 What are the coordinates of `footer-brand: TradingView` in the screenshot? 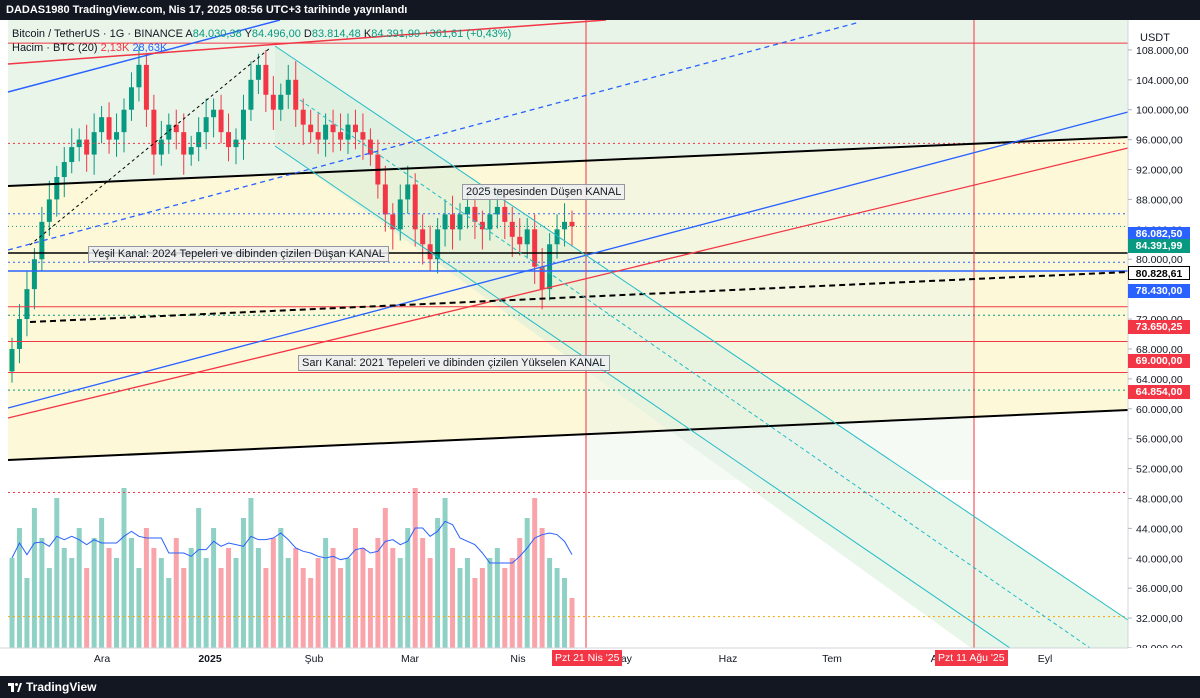 It's located at (61, 687).